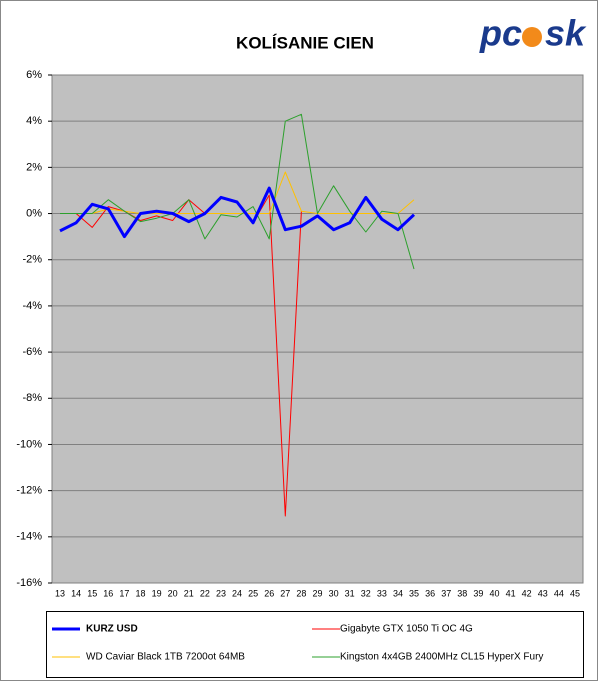  I want to click on y-tick-label: -16%, so click(29, 583).